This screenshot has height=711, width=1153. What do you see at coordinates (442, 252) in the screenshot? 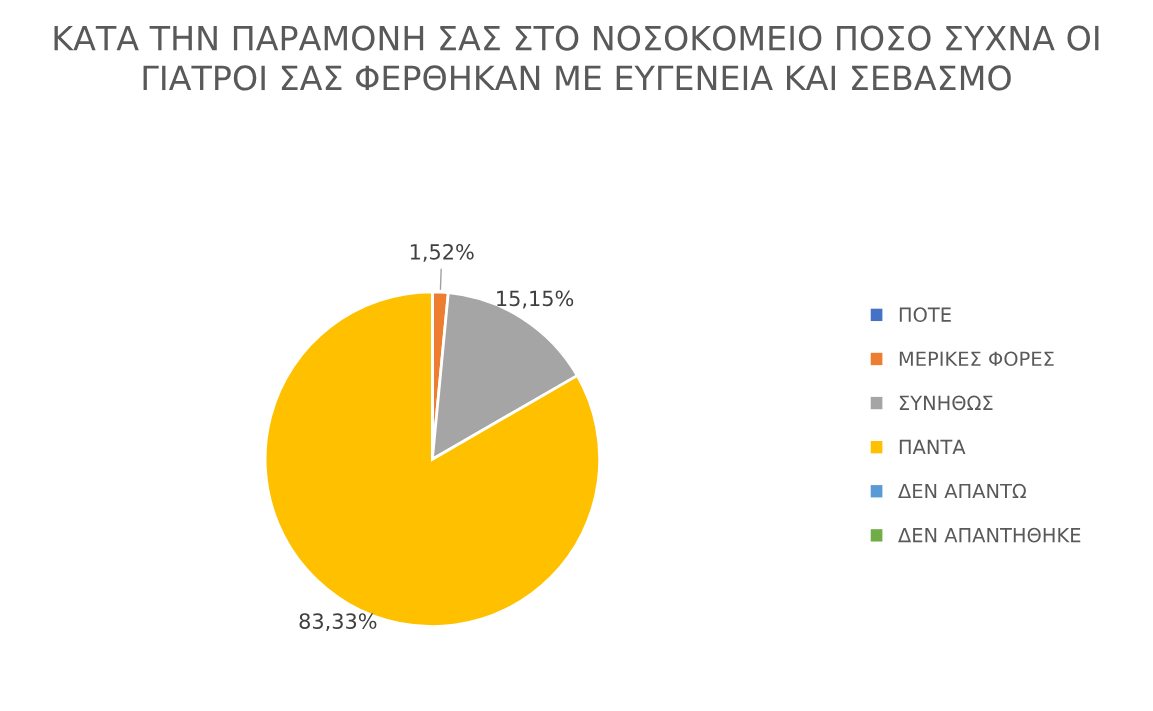
I see `data-label: 1,52%` at bounding box center [442, 252].